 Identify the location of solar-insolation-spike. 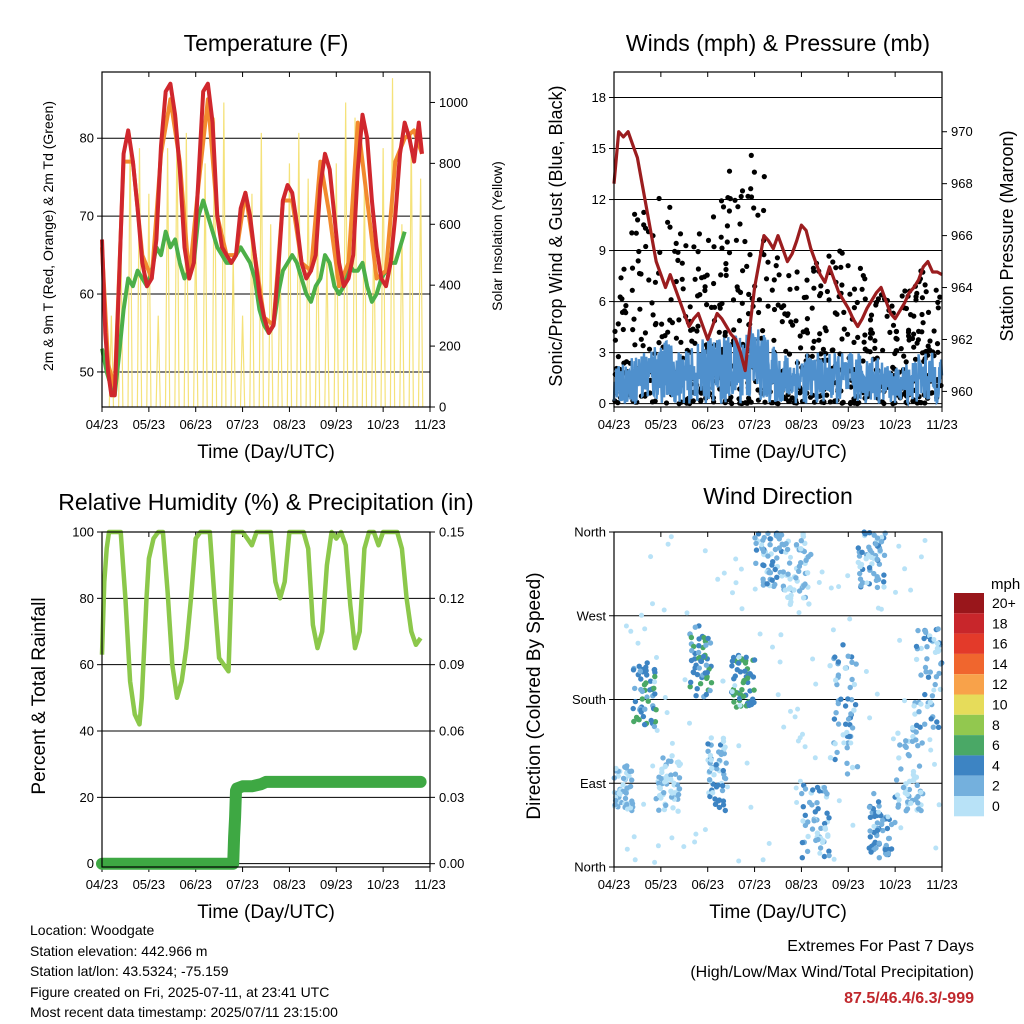
(327, 331).